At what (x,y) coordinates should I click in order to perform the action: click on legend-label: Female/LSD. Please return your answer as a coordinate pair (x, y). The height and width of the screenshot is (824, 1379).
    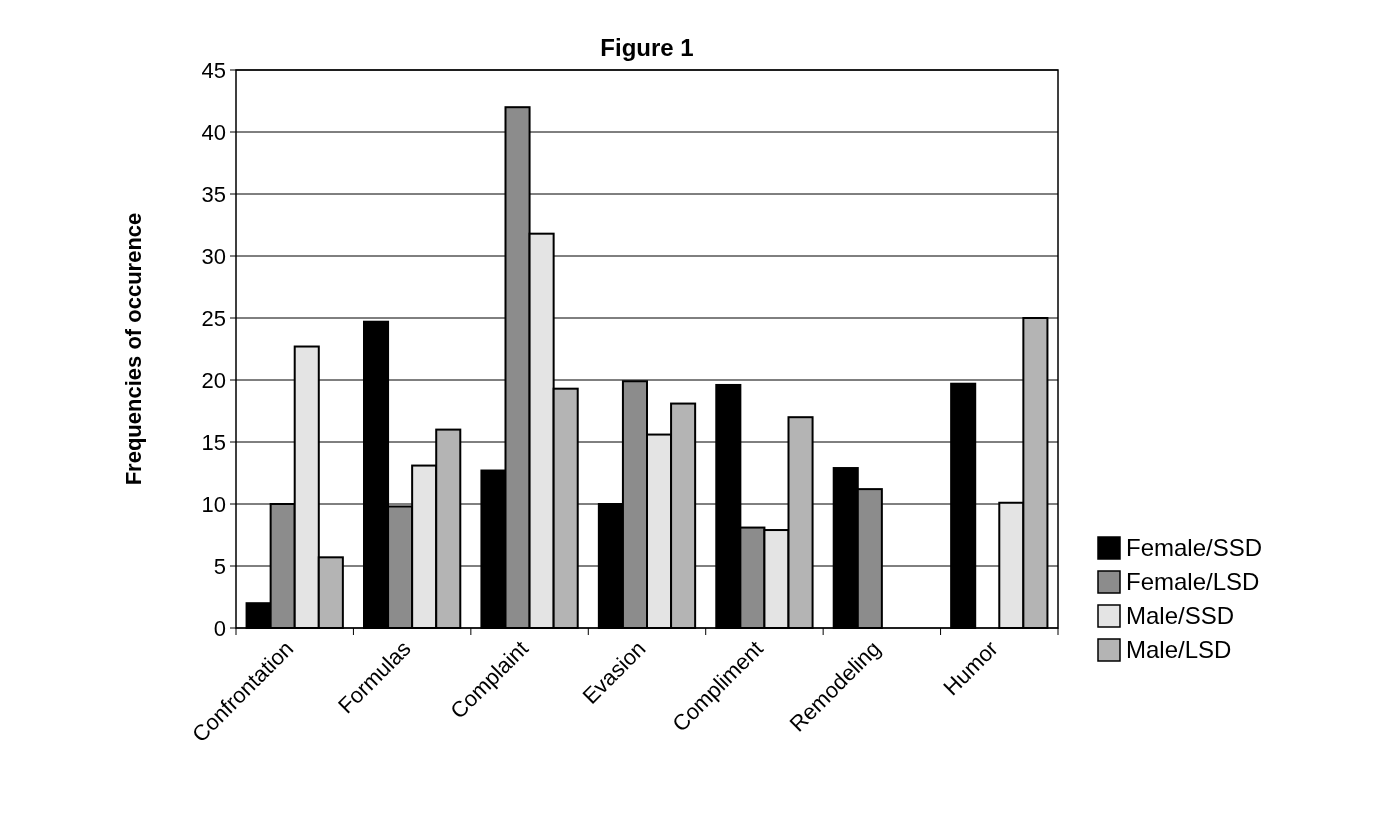
    Looking at the image, I should click on (1193, 582).